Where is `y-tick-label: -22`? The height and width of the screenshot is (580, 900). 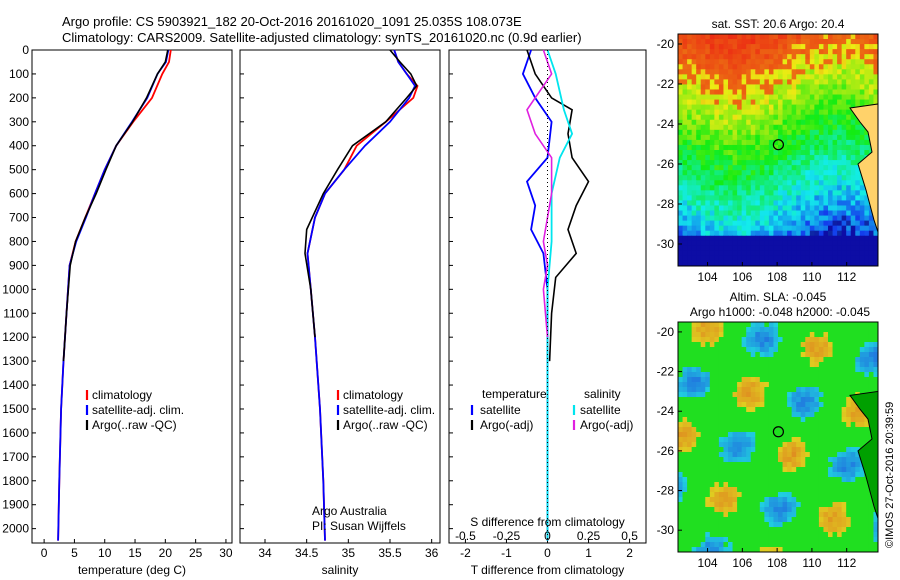
y-tick-label: -22 is located at coordinates (666, 372).